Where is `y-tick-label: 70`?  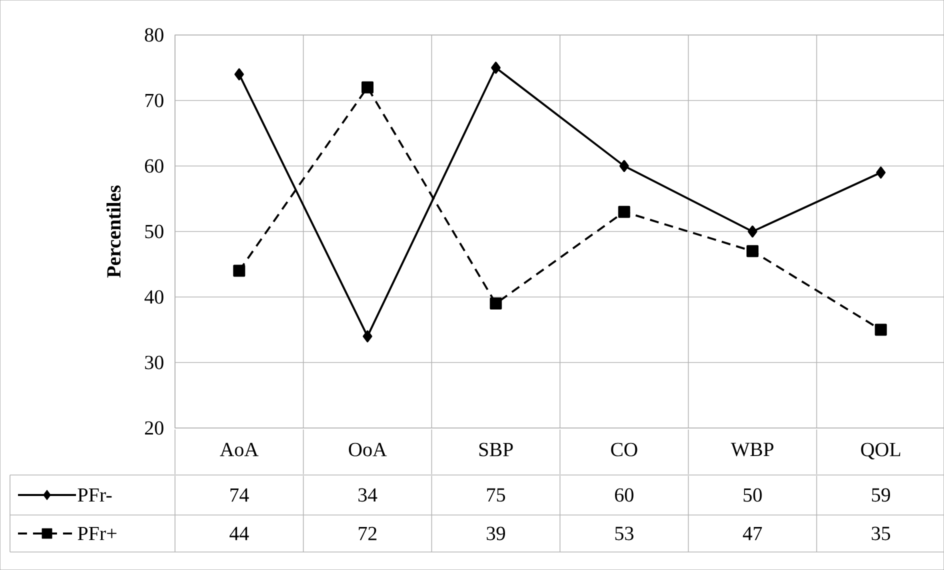 y-tick-label: 70 is located at coordinates (154, 101).